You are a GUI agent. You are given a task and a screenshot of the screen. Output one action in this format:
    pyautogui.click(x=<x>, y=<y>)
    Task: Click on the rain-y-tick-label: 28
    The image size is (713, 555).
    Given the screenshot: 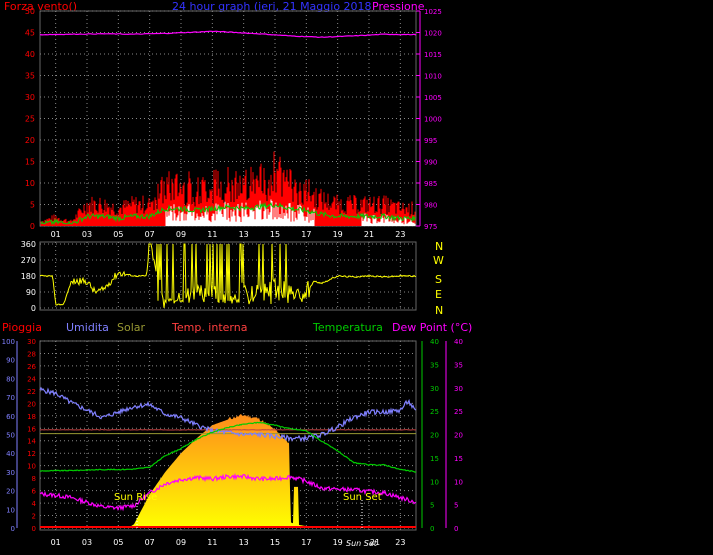 What is the action you would take?
    pyautogui.click(x=31, y=354)
    